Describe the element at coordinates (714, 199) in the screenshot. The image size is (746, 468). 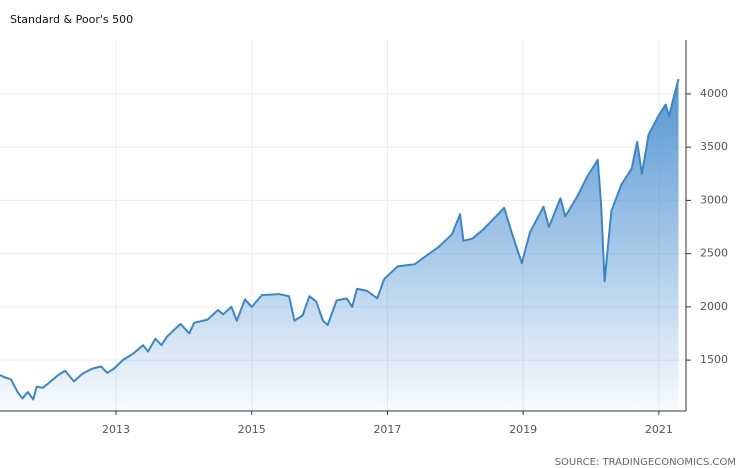
I see `y-tick-label: 3000` at that location.